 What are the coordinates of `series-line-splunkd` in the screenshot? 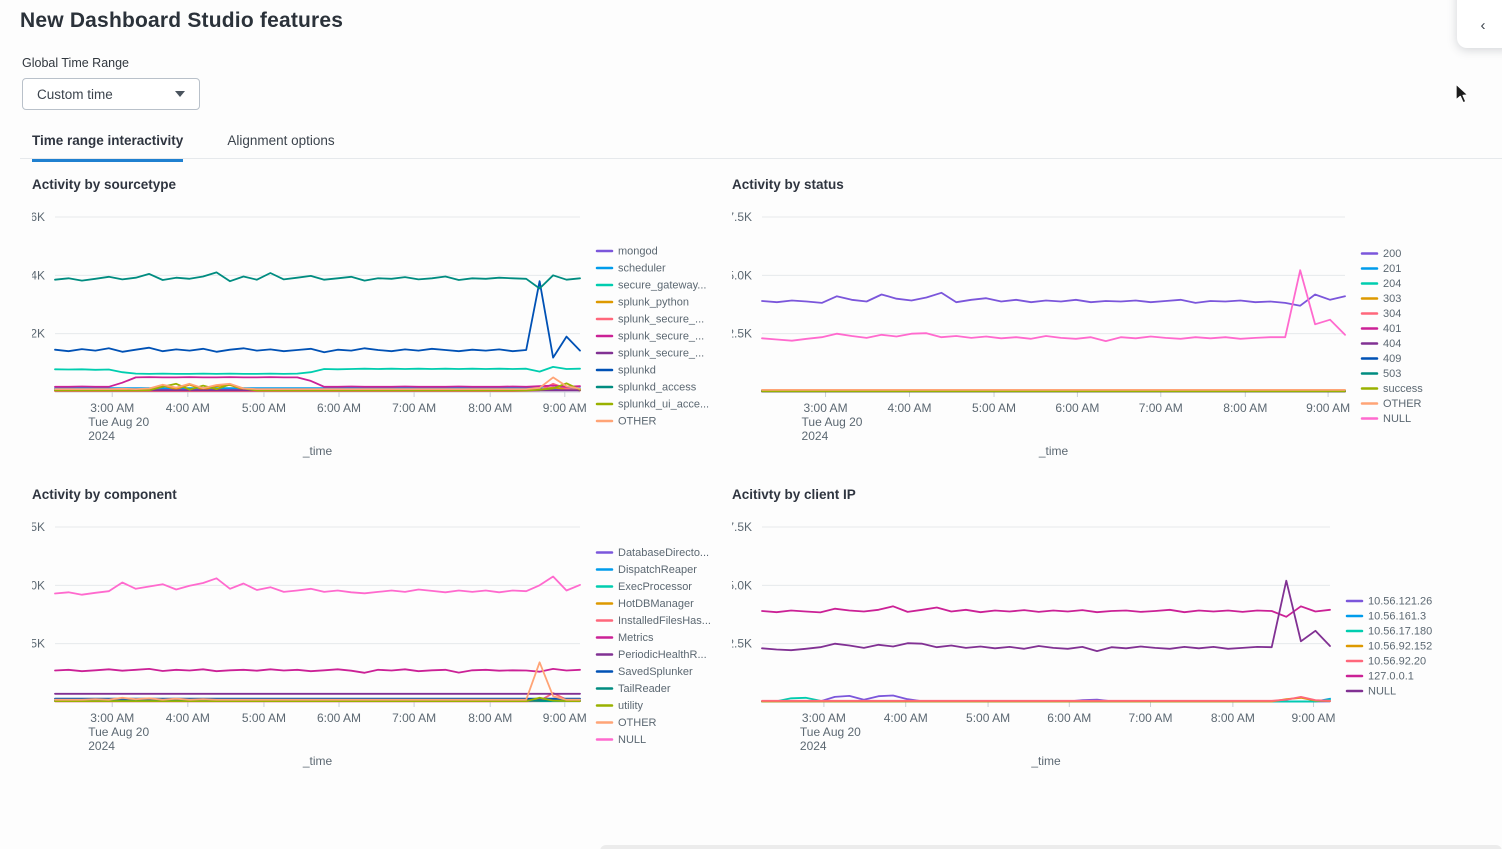 It's located at (317, 319).